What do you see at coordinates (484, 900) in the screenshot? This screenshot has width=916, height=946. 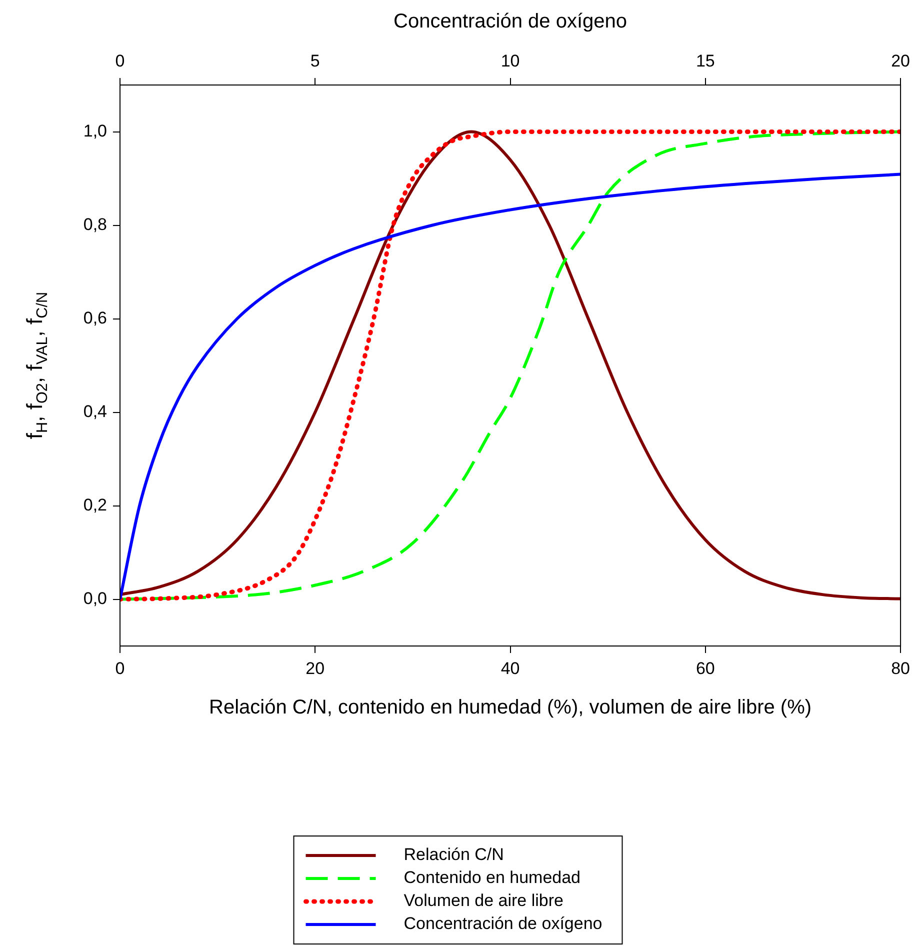 I see `legend-label: Volumen de aire libre` at bounding box center [484, 900].